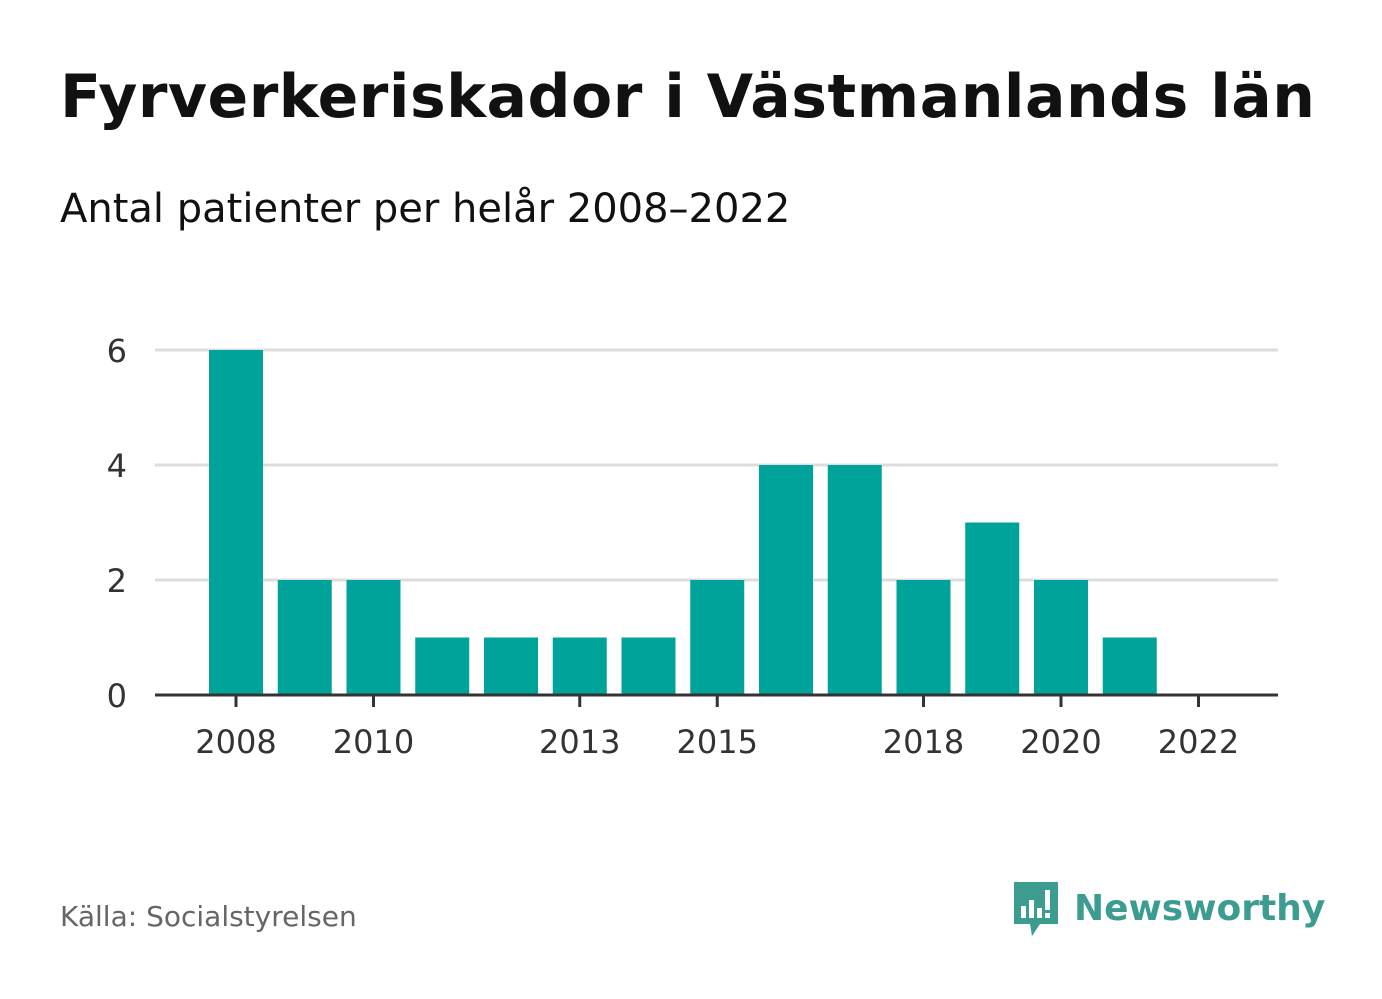  I want to click on chart-title: Fyrverkeriskador i Västmanlands län, so click(688, 97).